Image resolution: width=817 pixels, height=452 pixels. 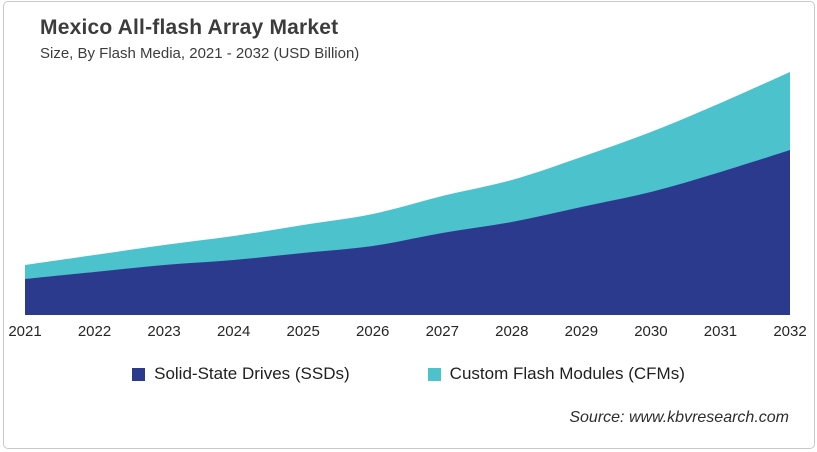 I want to click on legend-item-ssd: Solid-State Drives (SSDs), so click(x=241, y=374).